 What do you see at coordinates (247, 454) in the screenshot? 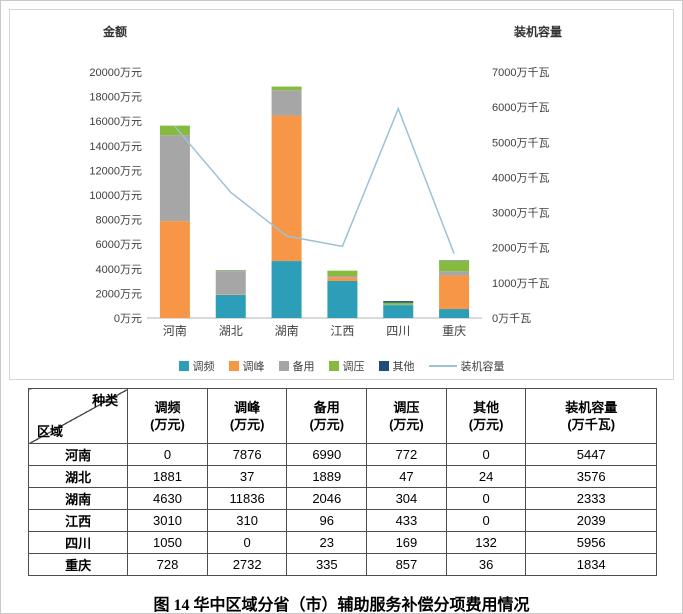
I see `value-cell: 7876` at bounding box center [247, 454].